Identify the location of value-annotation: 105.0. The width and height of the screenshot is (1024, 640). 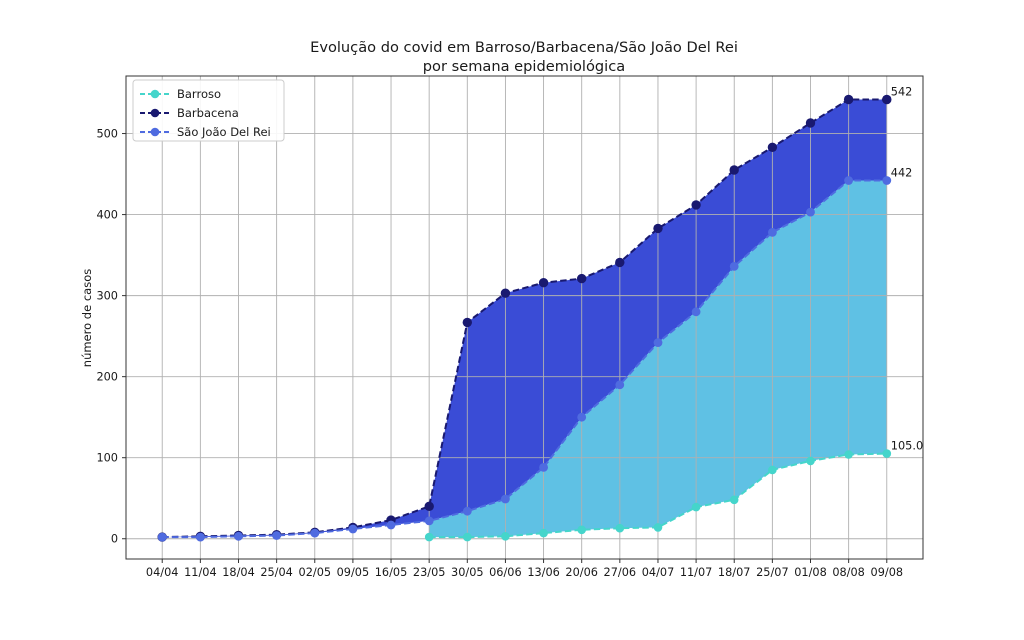
(907, 446).